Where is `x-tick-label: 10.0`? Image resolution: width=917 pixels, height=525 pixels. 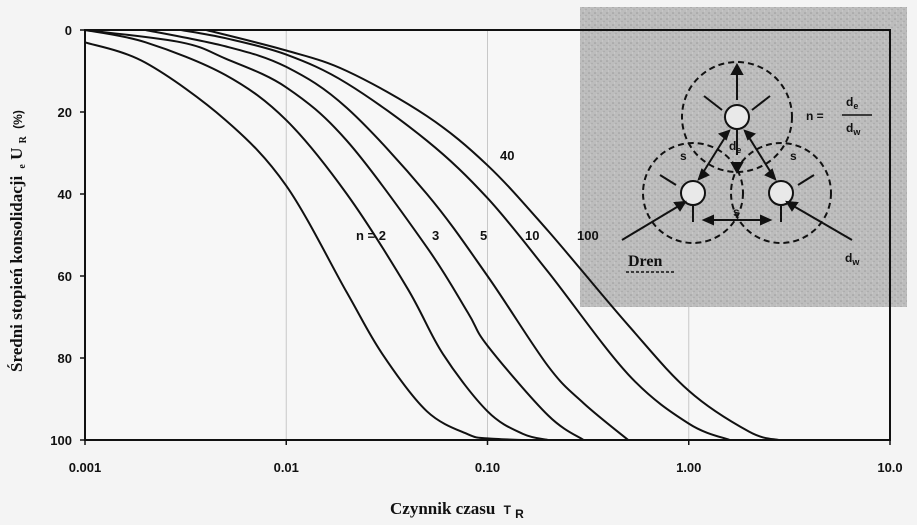
x-tick-label: 10.0 is located at coordinates (889, 467).